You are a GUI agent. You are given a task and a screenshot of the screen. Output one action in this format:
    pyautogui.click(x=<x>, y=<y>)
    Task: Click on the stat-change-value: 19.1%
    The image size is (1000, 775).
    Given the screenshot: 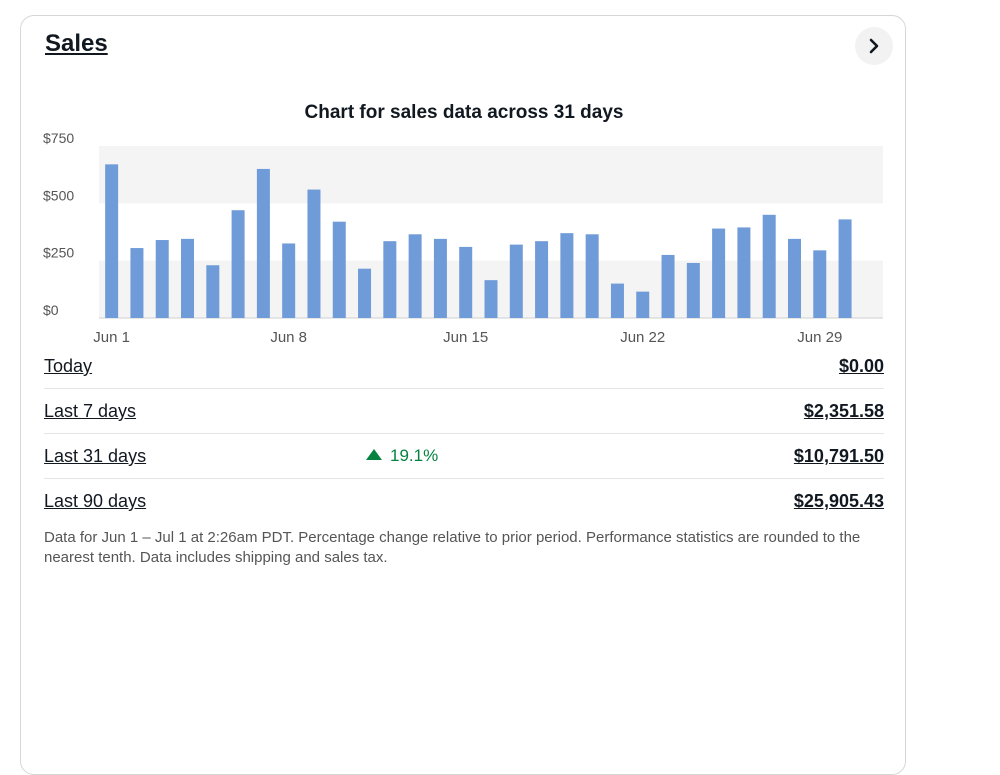 What is the action you would take?
    pyautogui.click(x=414, y=455)
    